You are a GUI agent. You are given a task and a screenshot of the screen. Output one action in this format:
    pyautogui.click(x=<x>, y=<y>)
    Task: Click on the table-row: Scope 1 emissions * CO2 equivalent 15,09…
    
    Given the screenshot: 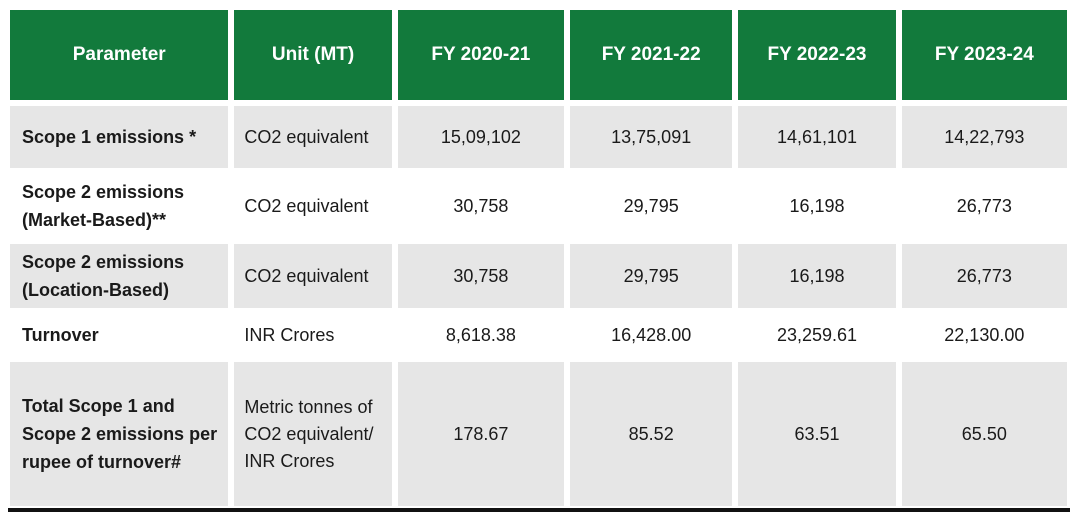 What is the action you would take?
    pyautogui.click(x=538, y=137)
    